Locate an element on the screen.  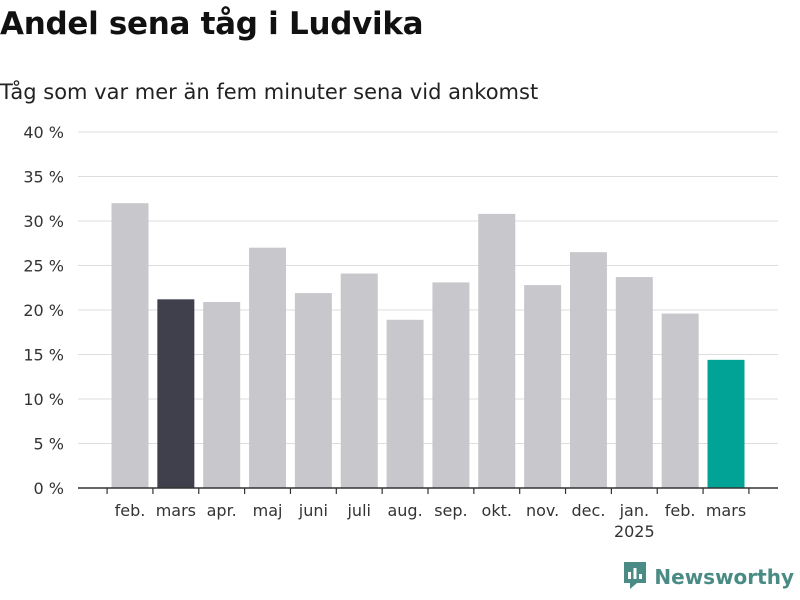
year-label: 2025 is located at coordinates (634, 531).